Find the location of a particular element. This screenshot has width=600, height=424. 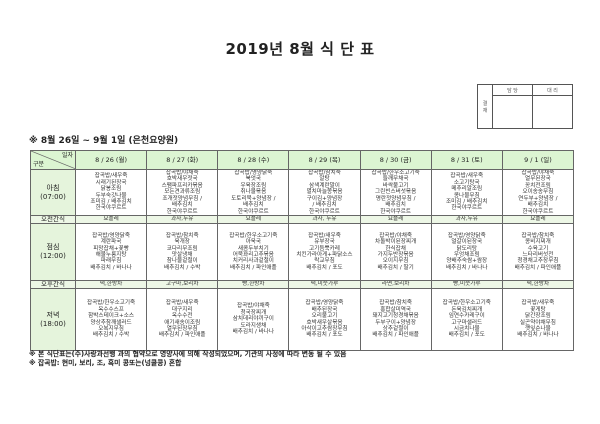

period-subtitle: ※ 8월 26일 ~ 9월 1일 (은천요양원) is located at coordinates (104, 141).